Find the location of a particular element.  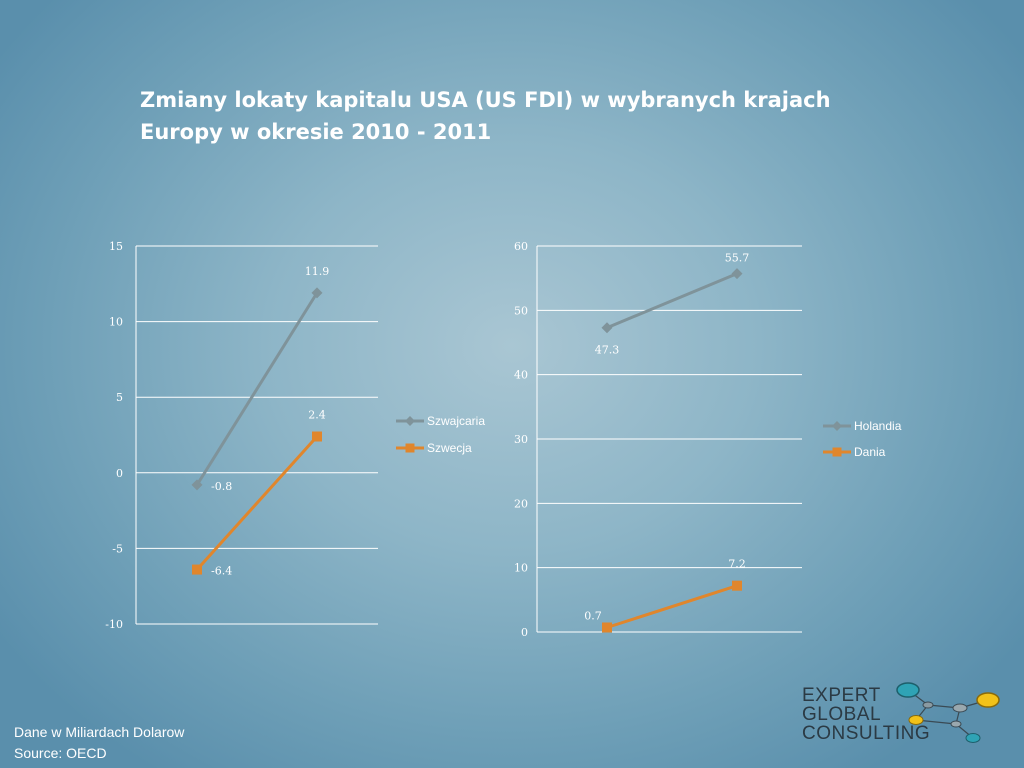

y-tick-label-0-0: 0 is located at coordinates (119, 473).